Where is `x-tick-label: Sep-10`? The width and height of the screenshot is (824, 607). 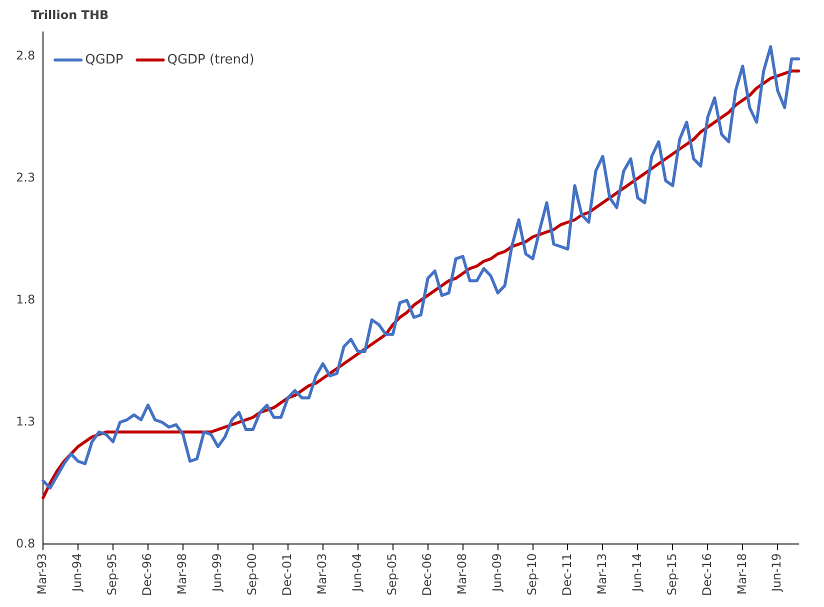 x-tick-label: Sep-10 is located at coordinates (531, 574).